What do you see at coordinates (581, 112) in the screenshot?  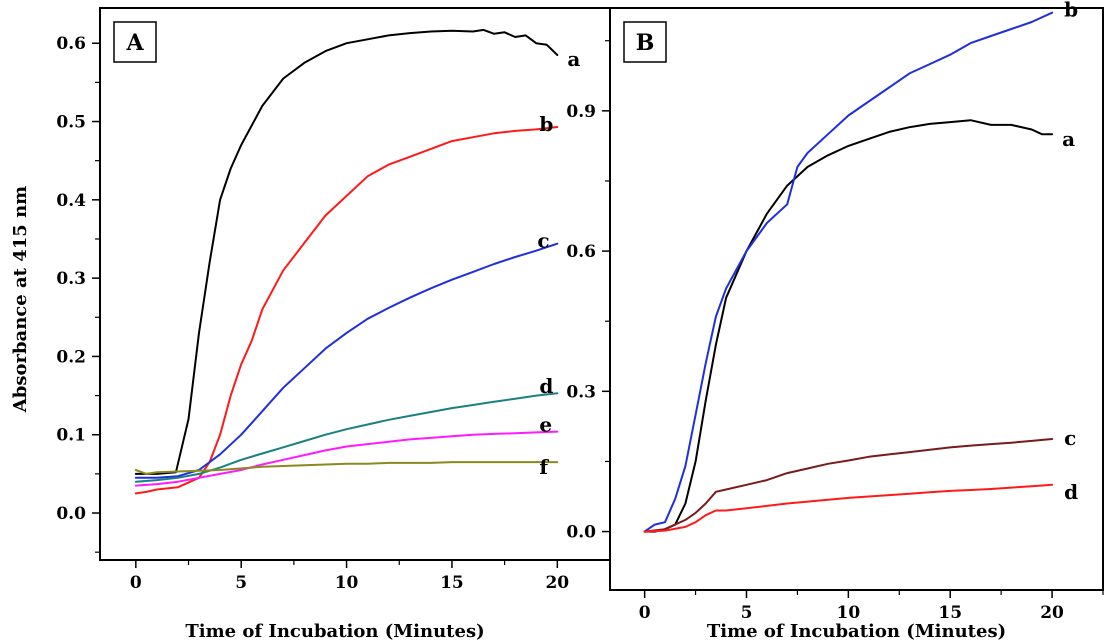 I see `y-tick-label: 0.9` at bounding box center [581, 112].